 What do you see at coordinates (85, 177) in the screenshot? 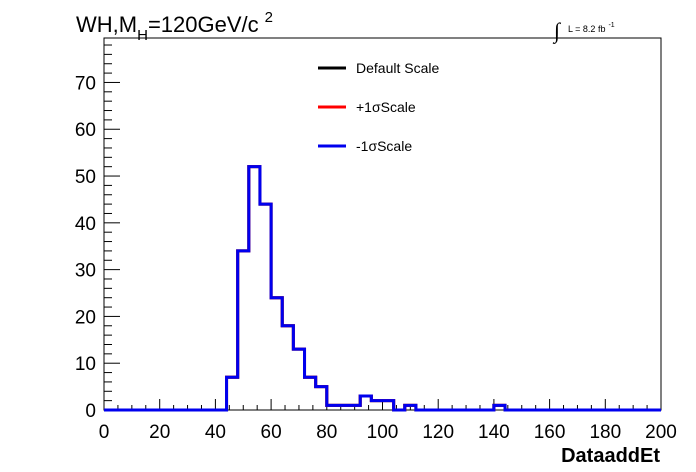
I see `y-tick-label: 50` at bounding box center [85, 177].